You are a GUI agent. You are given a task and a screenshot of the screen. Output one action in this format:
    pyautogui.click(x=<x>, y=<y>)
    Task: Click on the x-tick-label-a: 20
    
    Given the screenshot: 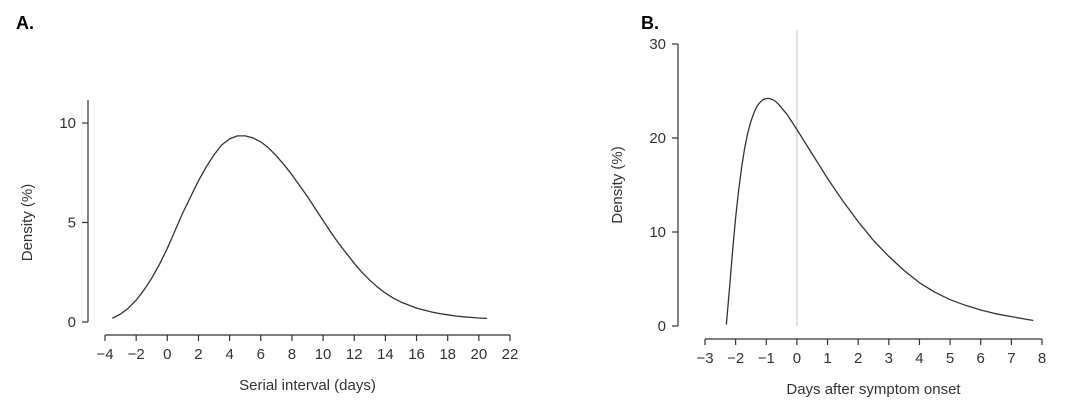 What is the action you would take?
    pyautogui.click(x=479, y=354)
    